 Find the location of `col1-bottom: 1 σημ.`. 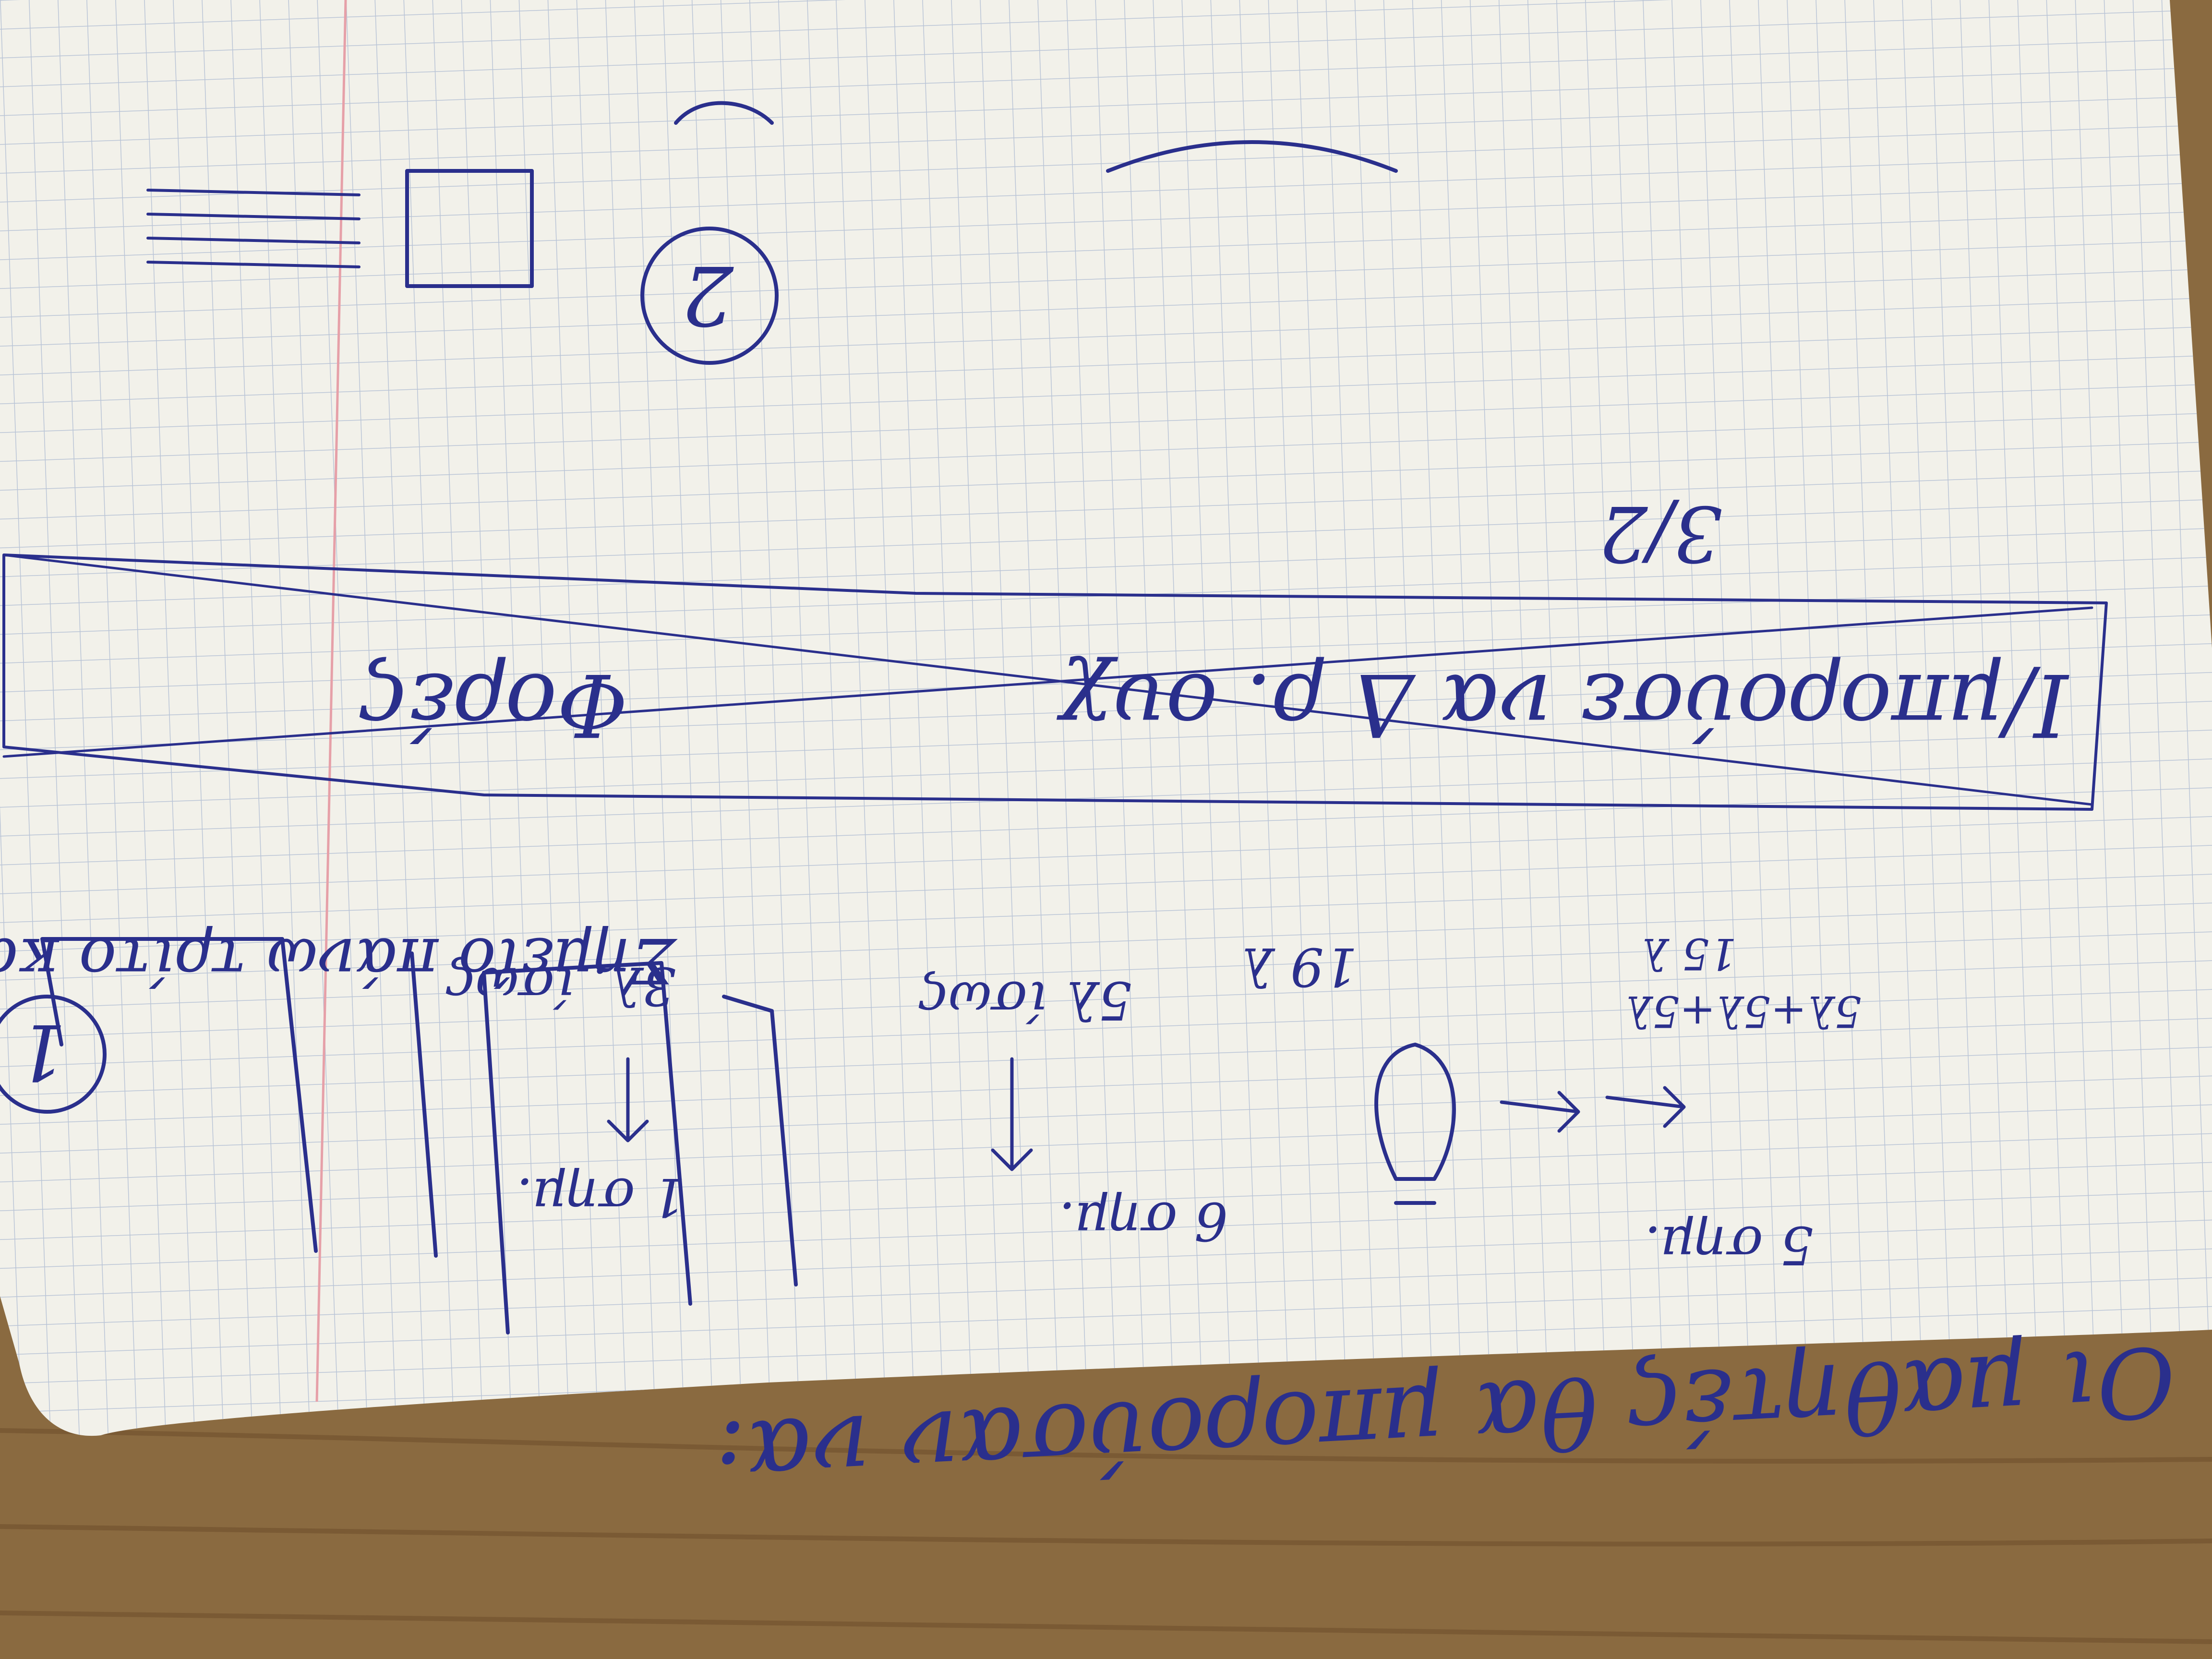

col1-bottom: 1 σημ. is located at coordinates (601, 1197).